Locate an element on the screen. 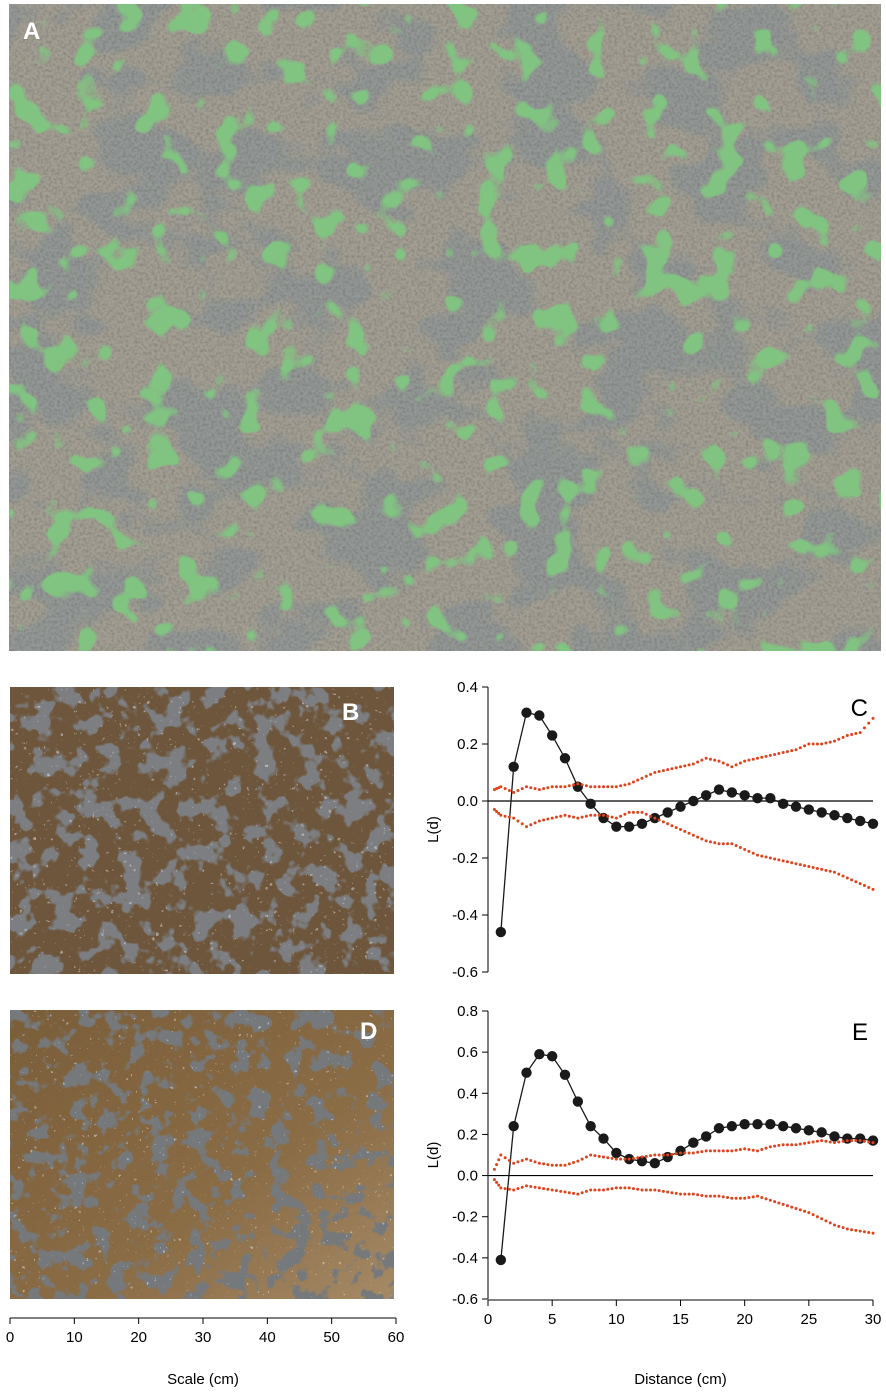  observed-series-line is located at coordinates (687, 1156).